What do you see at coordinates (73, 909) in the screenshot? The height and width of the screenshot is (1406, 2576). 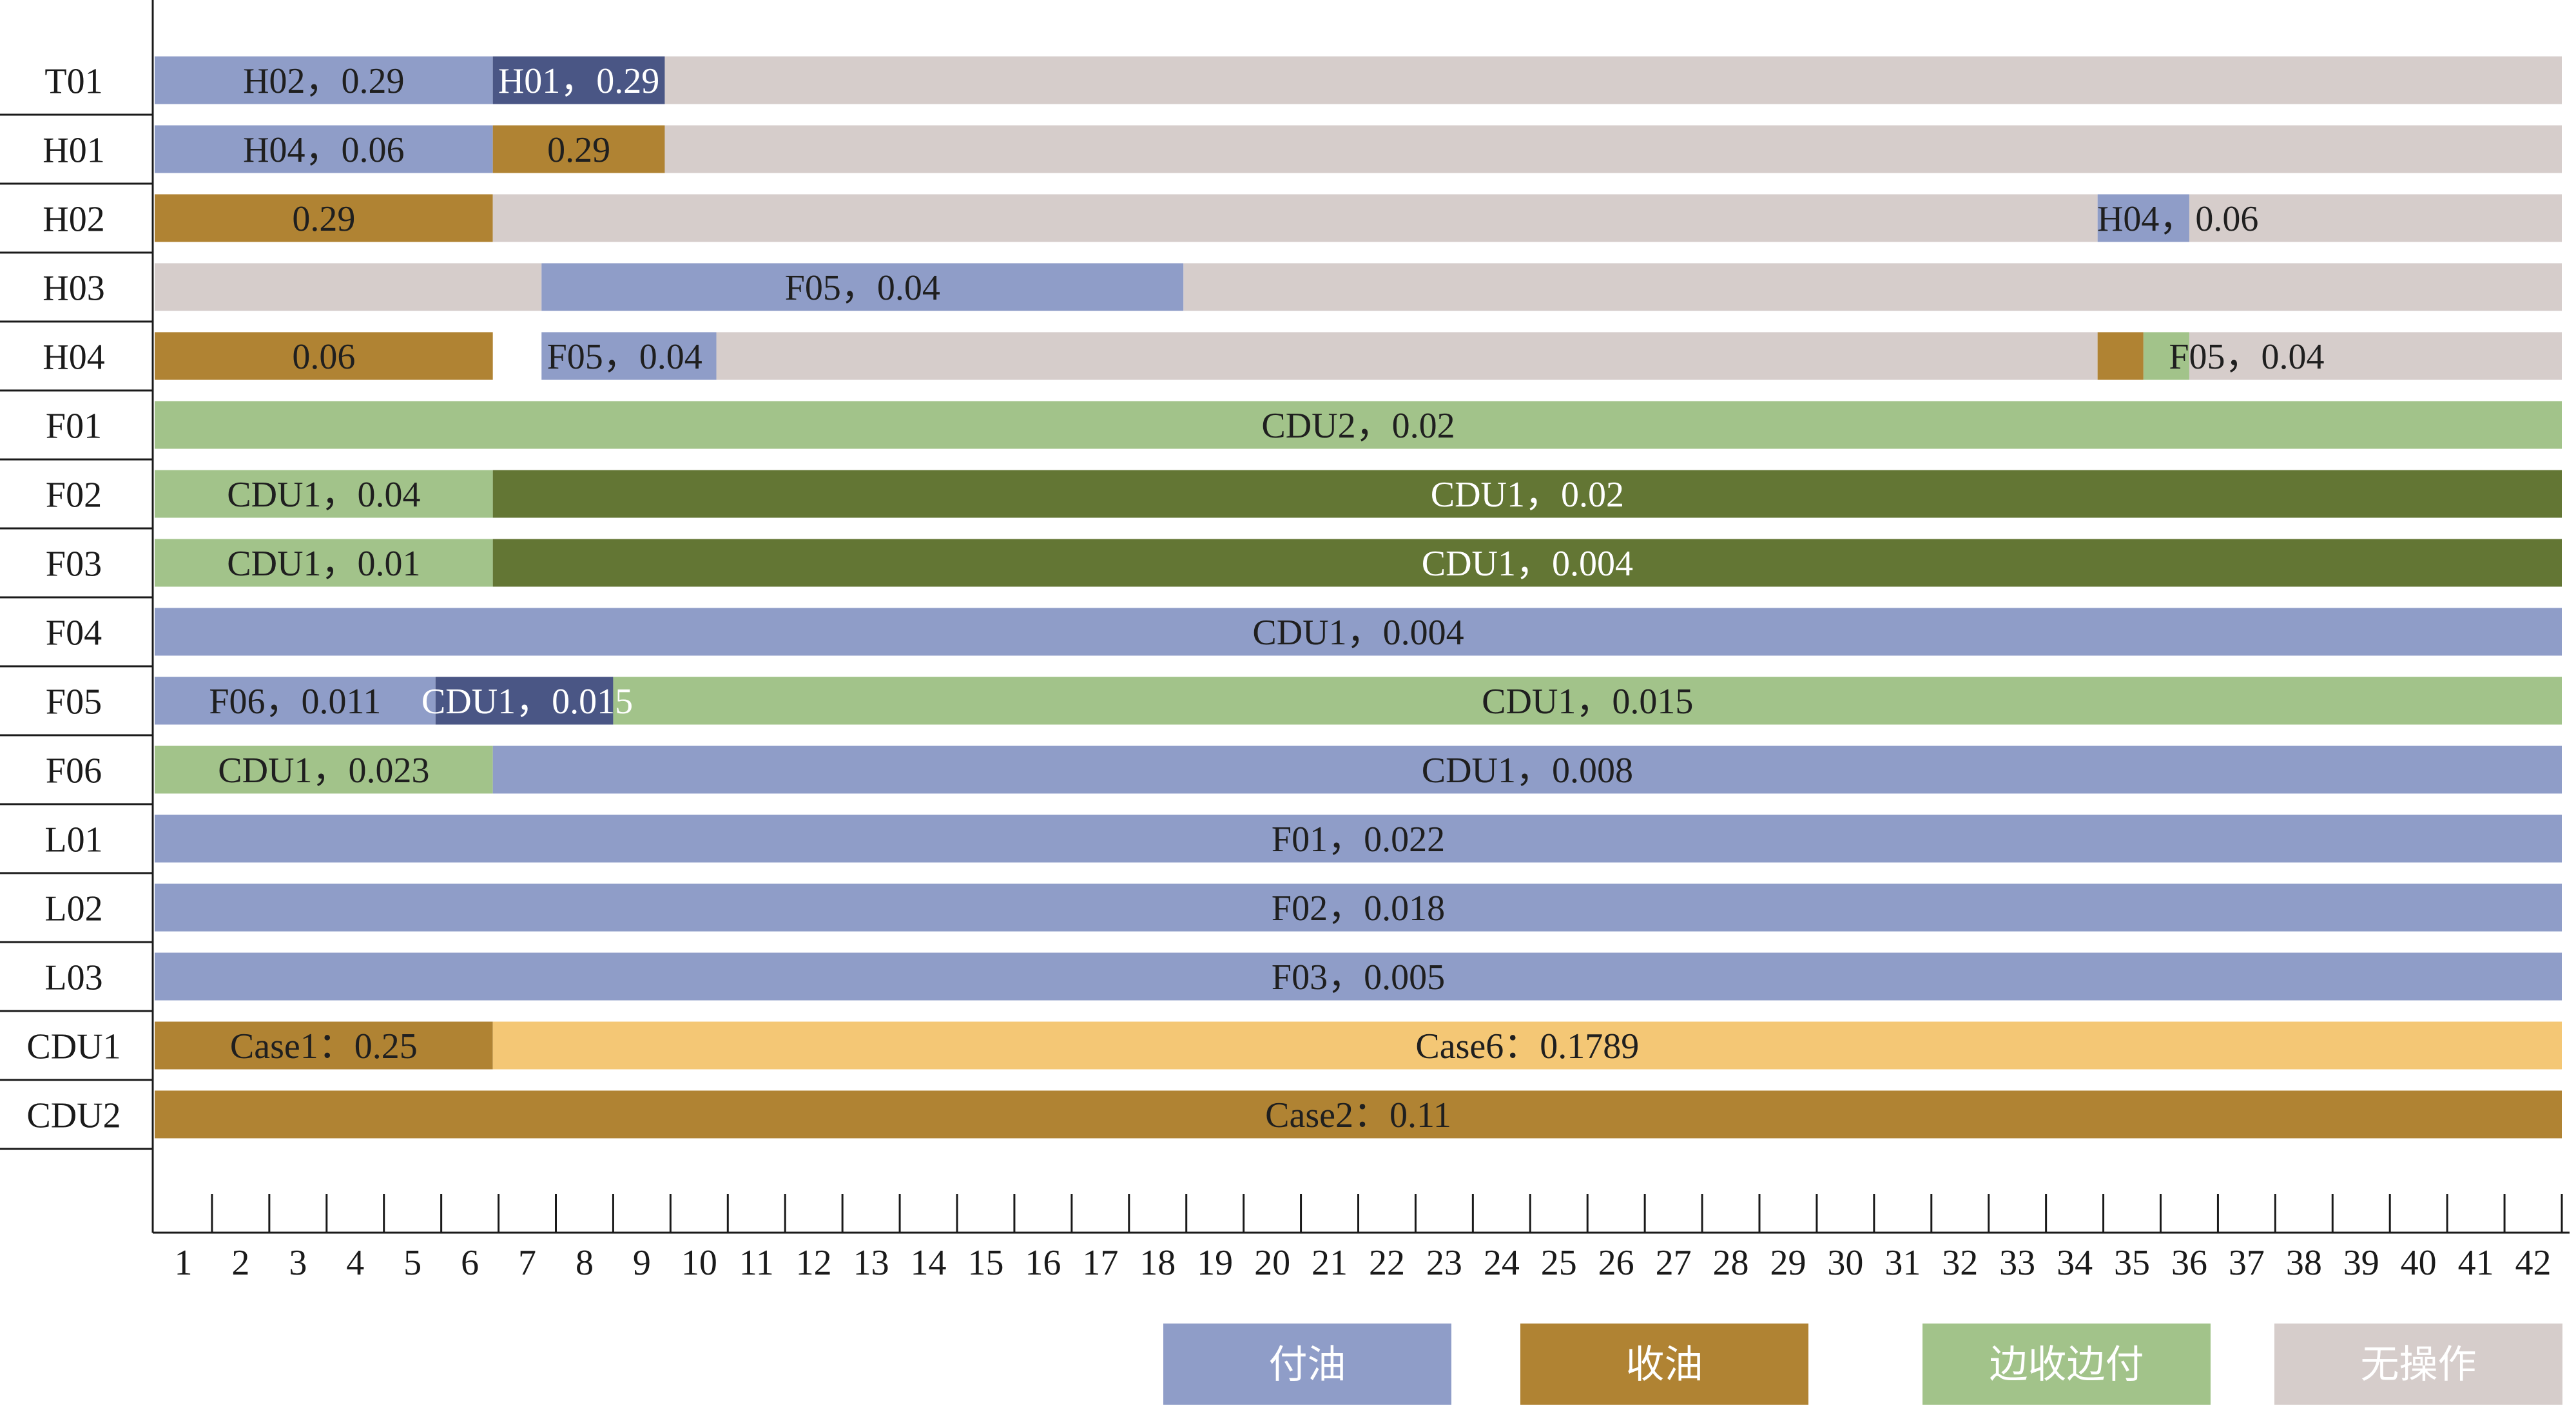 I see `row-label-l02: L02` at bounding box center [73, 909].